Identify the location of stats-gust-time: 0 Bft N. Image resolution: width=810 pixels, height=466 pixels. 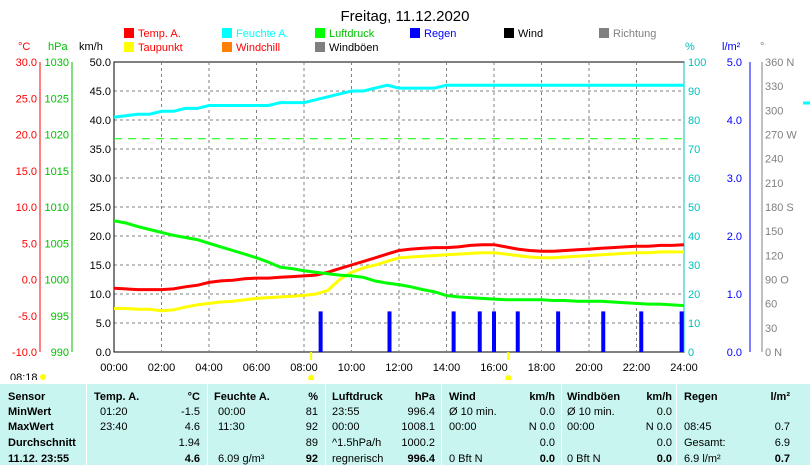
(584, 459).